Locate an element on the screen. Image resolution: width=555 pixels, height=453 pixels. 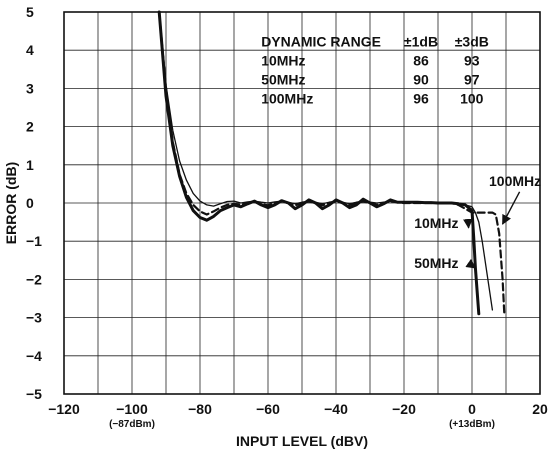
x-tick-label: −120 is located at coordinates (64, 409).